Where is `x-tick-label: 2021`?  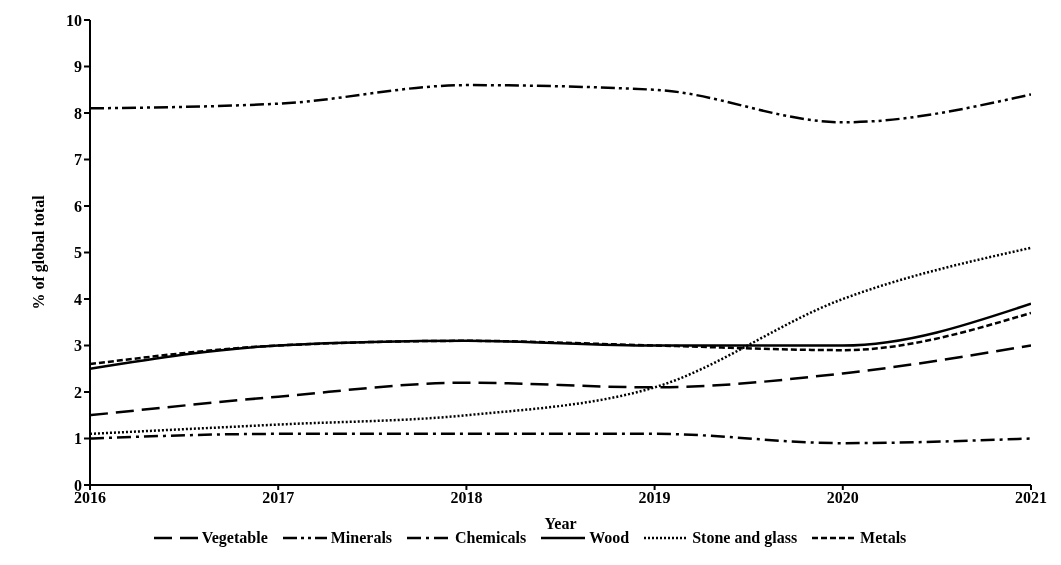
x-tick-label: 2021 is located at coordinates (1031, 498).